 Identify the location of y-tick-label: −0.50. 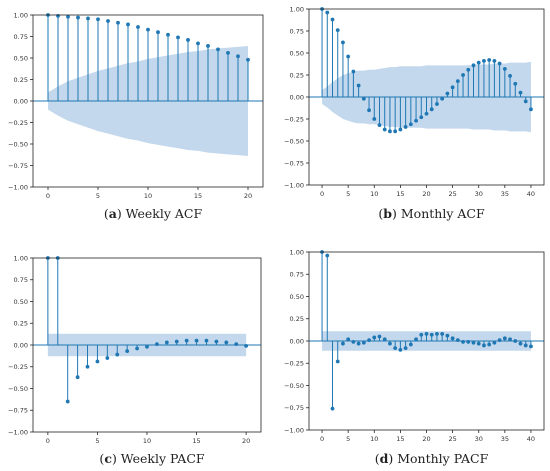
(18, 144).